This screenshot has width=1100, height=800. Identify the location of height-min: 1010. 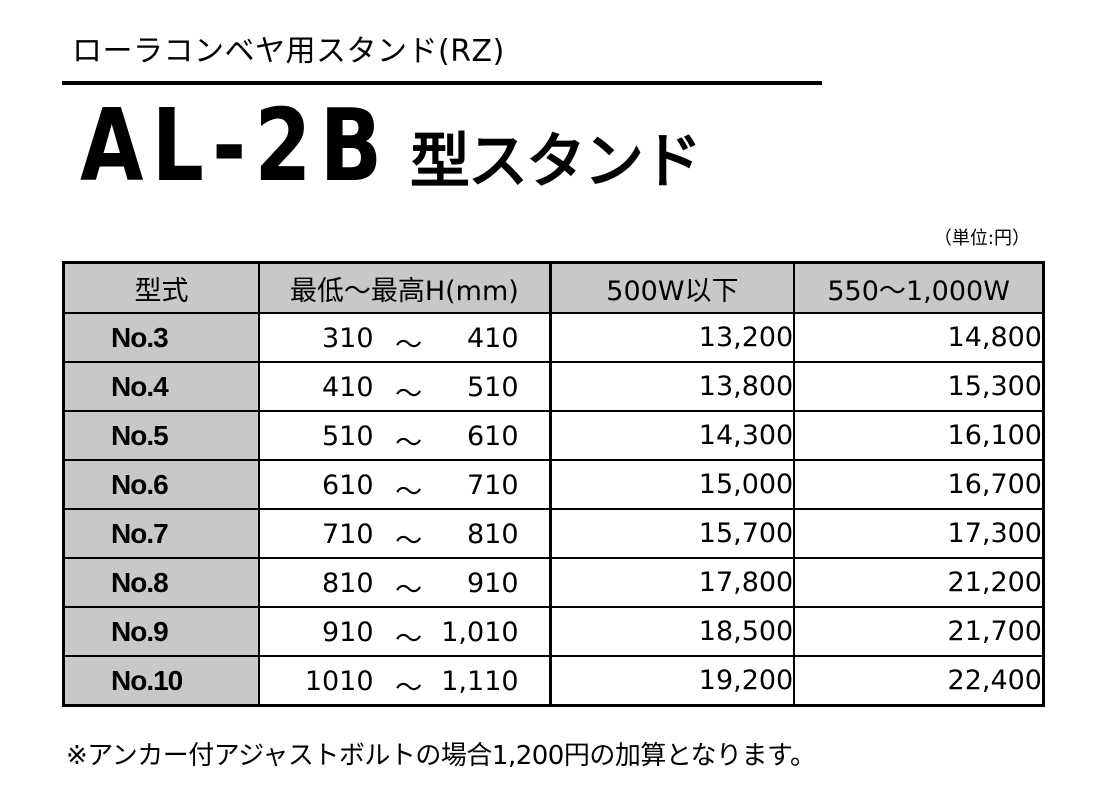
(339, 681).